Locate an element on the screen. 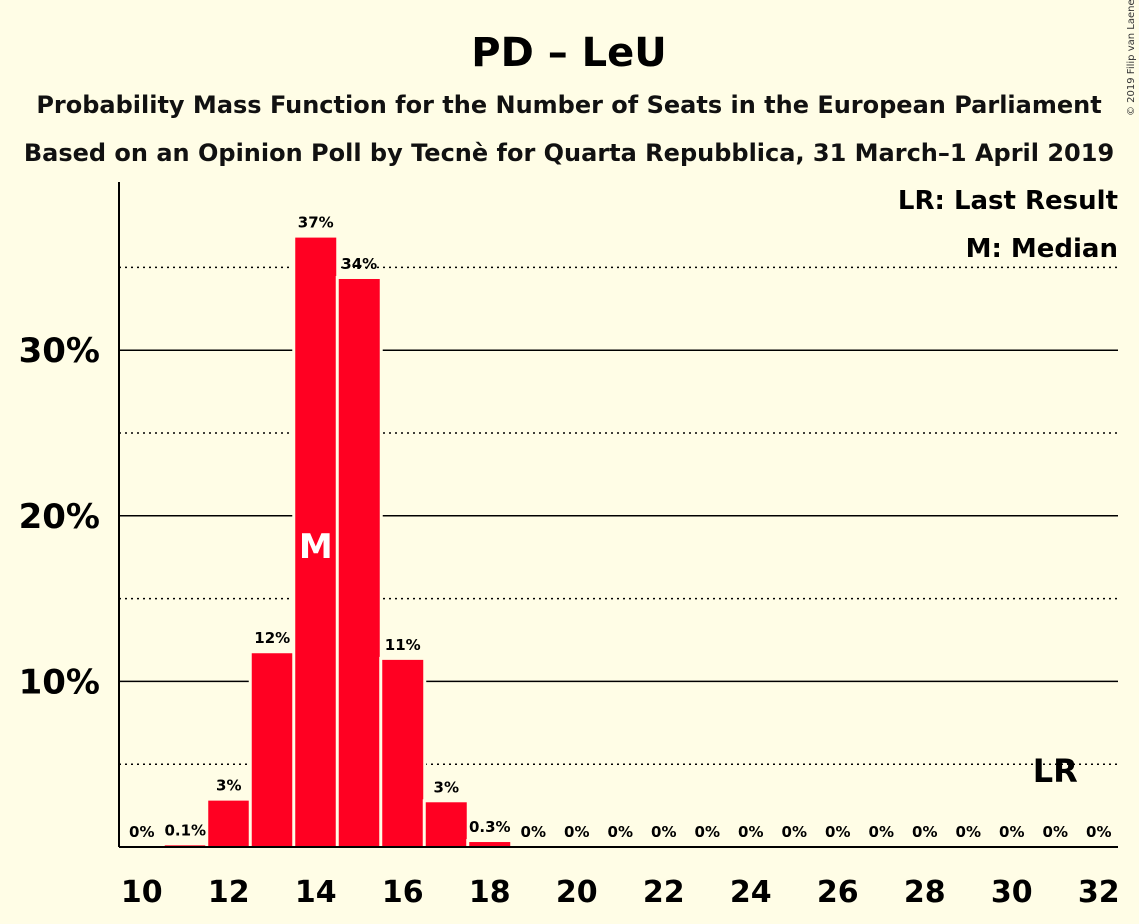 Image resolution: width=1139 pixels, height=924 pixels. y-tick-label: 10% is located at coordinates (59, 682).